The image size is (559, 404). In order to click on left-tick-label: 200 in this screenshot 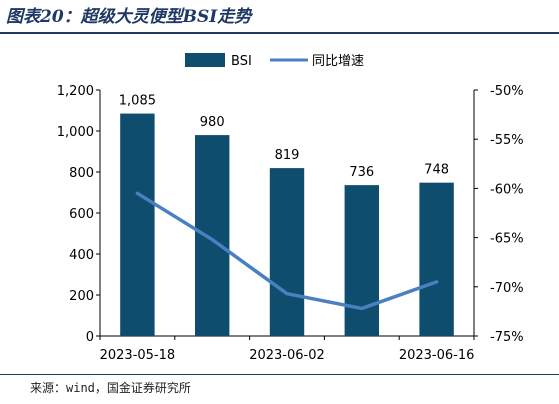, I will do `click(81, 296)`.